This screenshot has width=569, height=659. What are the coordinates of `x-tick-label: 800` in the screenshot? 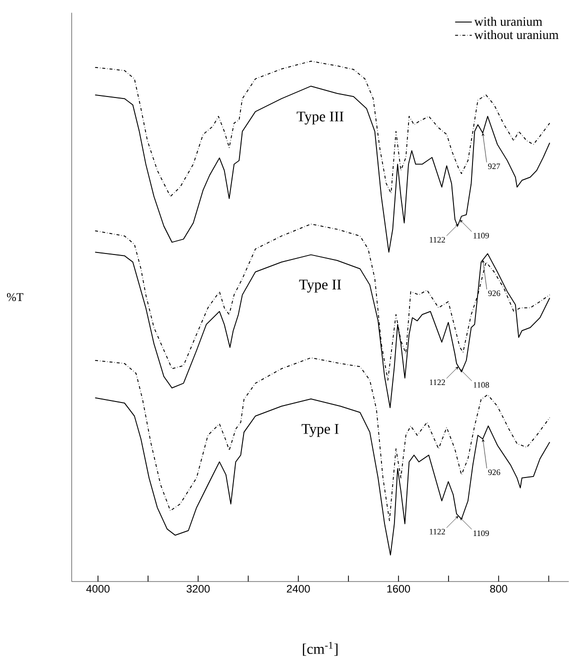 It's located at (499, 589).